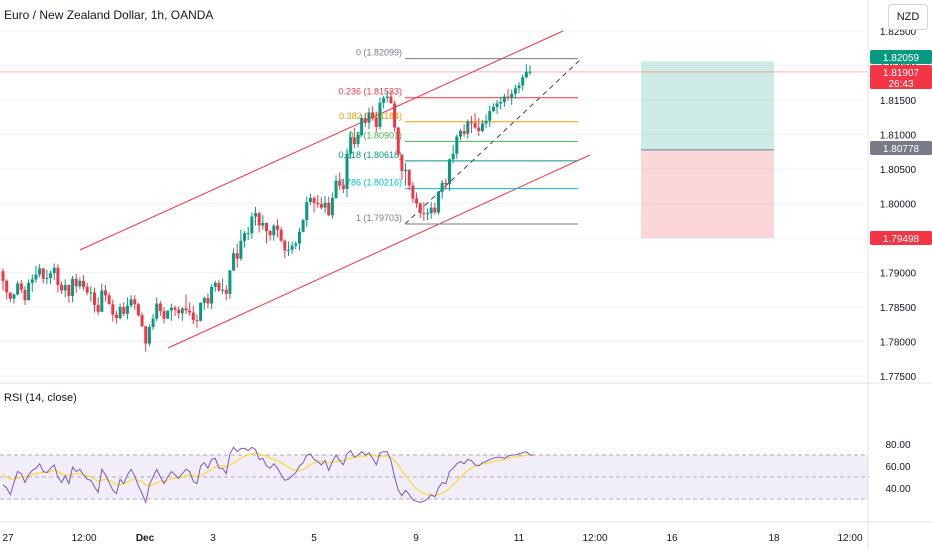 This screenshot has width=932, height=550. What do you see at coordinates (901, 239) in the screenshot?
I see `stop-loss-badge-value: 1.79498` at bounding box center [901, 239].